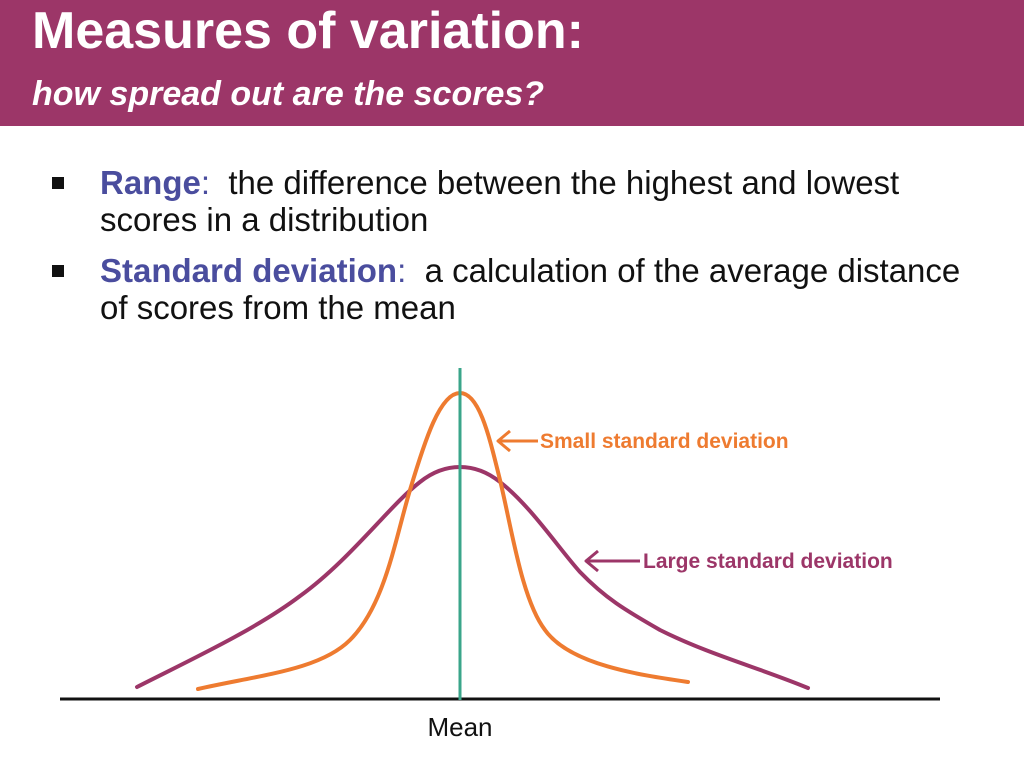 This screenshot has height=768, width=1024. Describe the element at coordinates (459, 727) in the screenshot. I see `mean-label: Mean` at that location.